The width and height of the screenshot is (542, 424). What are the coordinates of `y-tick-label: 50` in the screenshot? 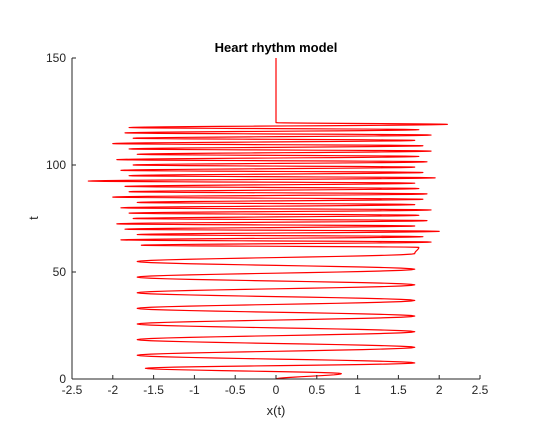 It's located at (60, 272).